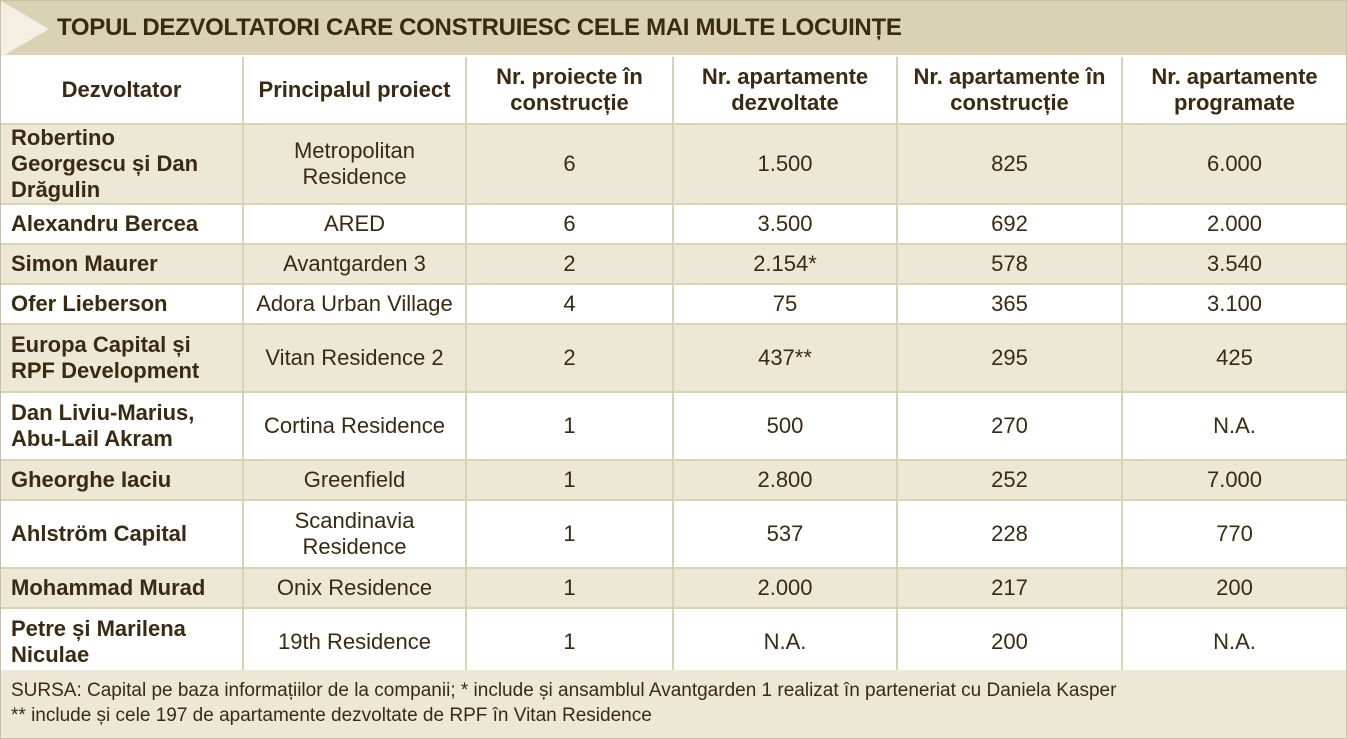  I want to click on cell-project: Adora Urban Village, so click(355, 304).